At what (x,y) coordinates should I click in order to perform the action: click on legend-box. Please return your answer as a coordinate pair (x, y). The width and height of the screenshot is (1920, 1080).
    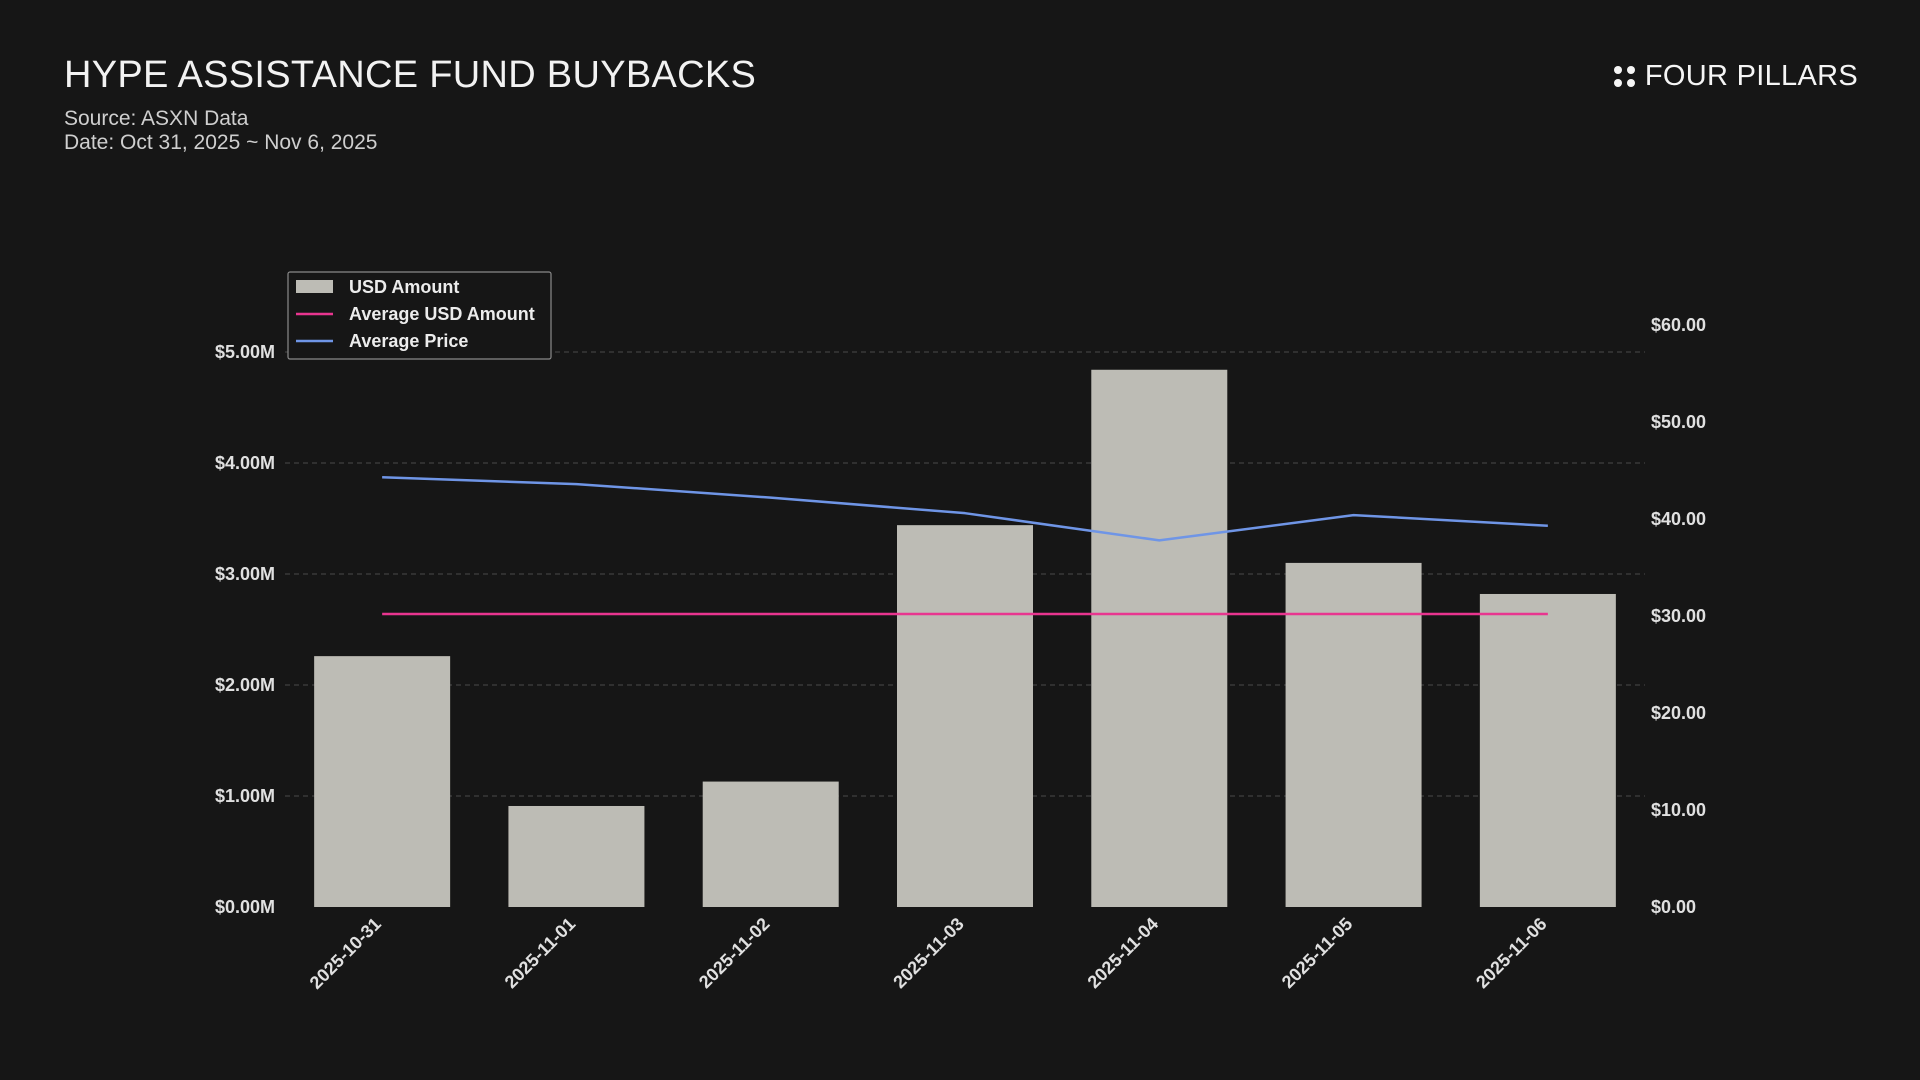
    Looking at the image, I should click on (419, 315).